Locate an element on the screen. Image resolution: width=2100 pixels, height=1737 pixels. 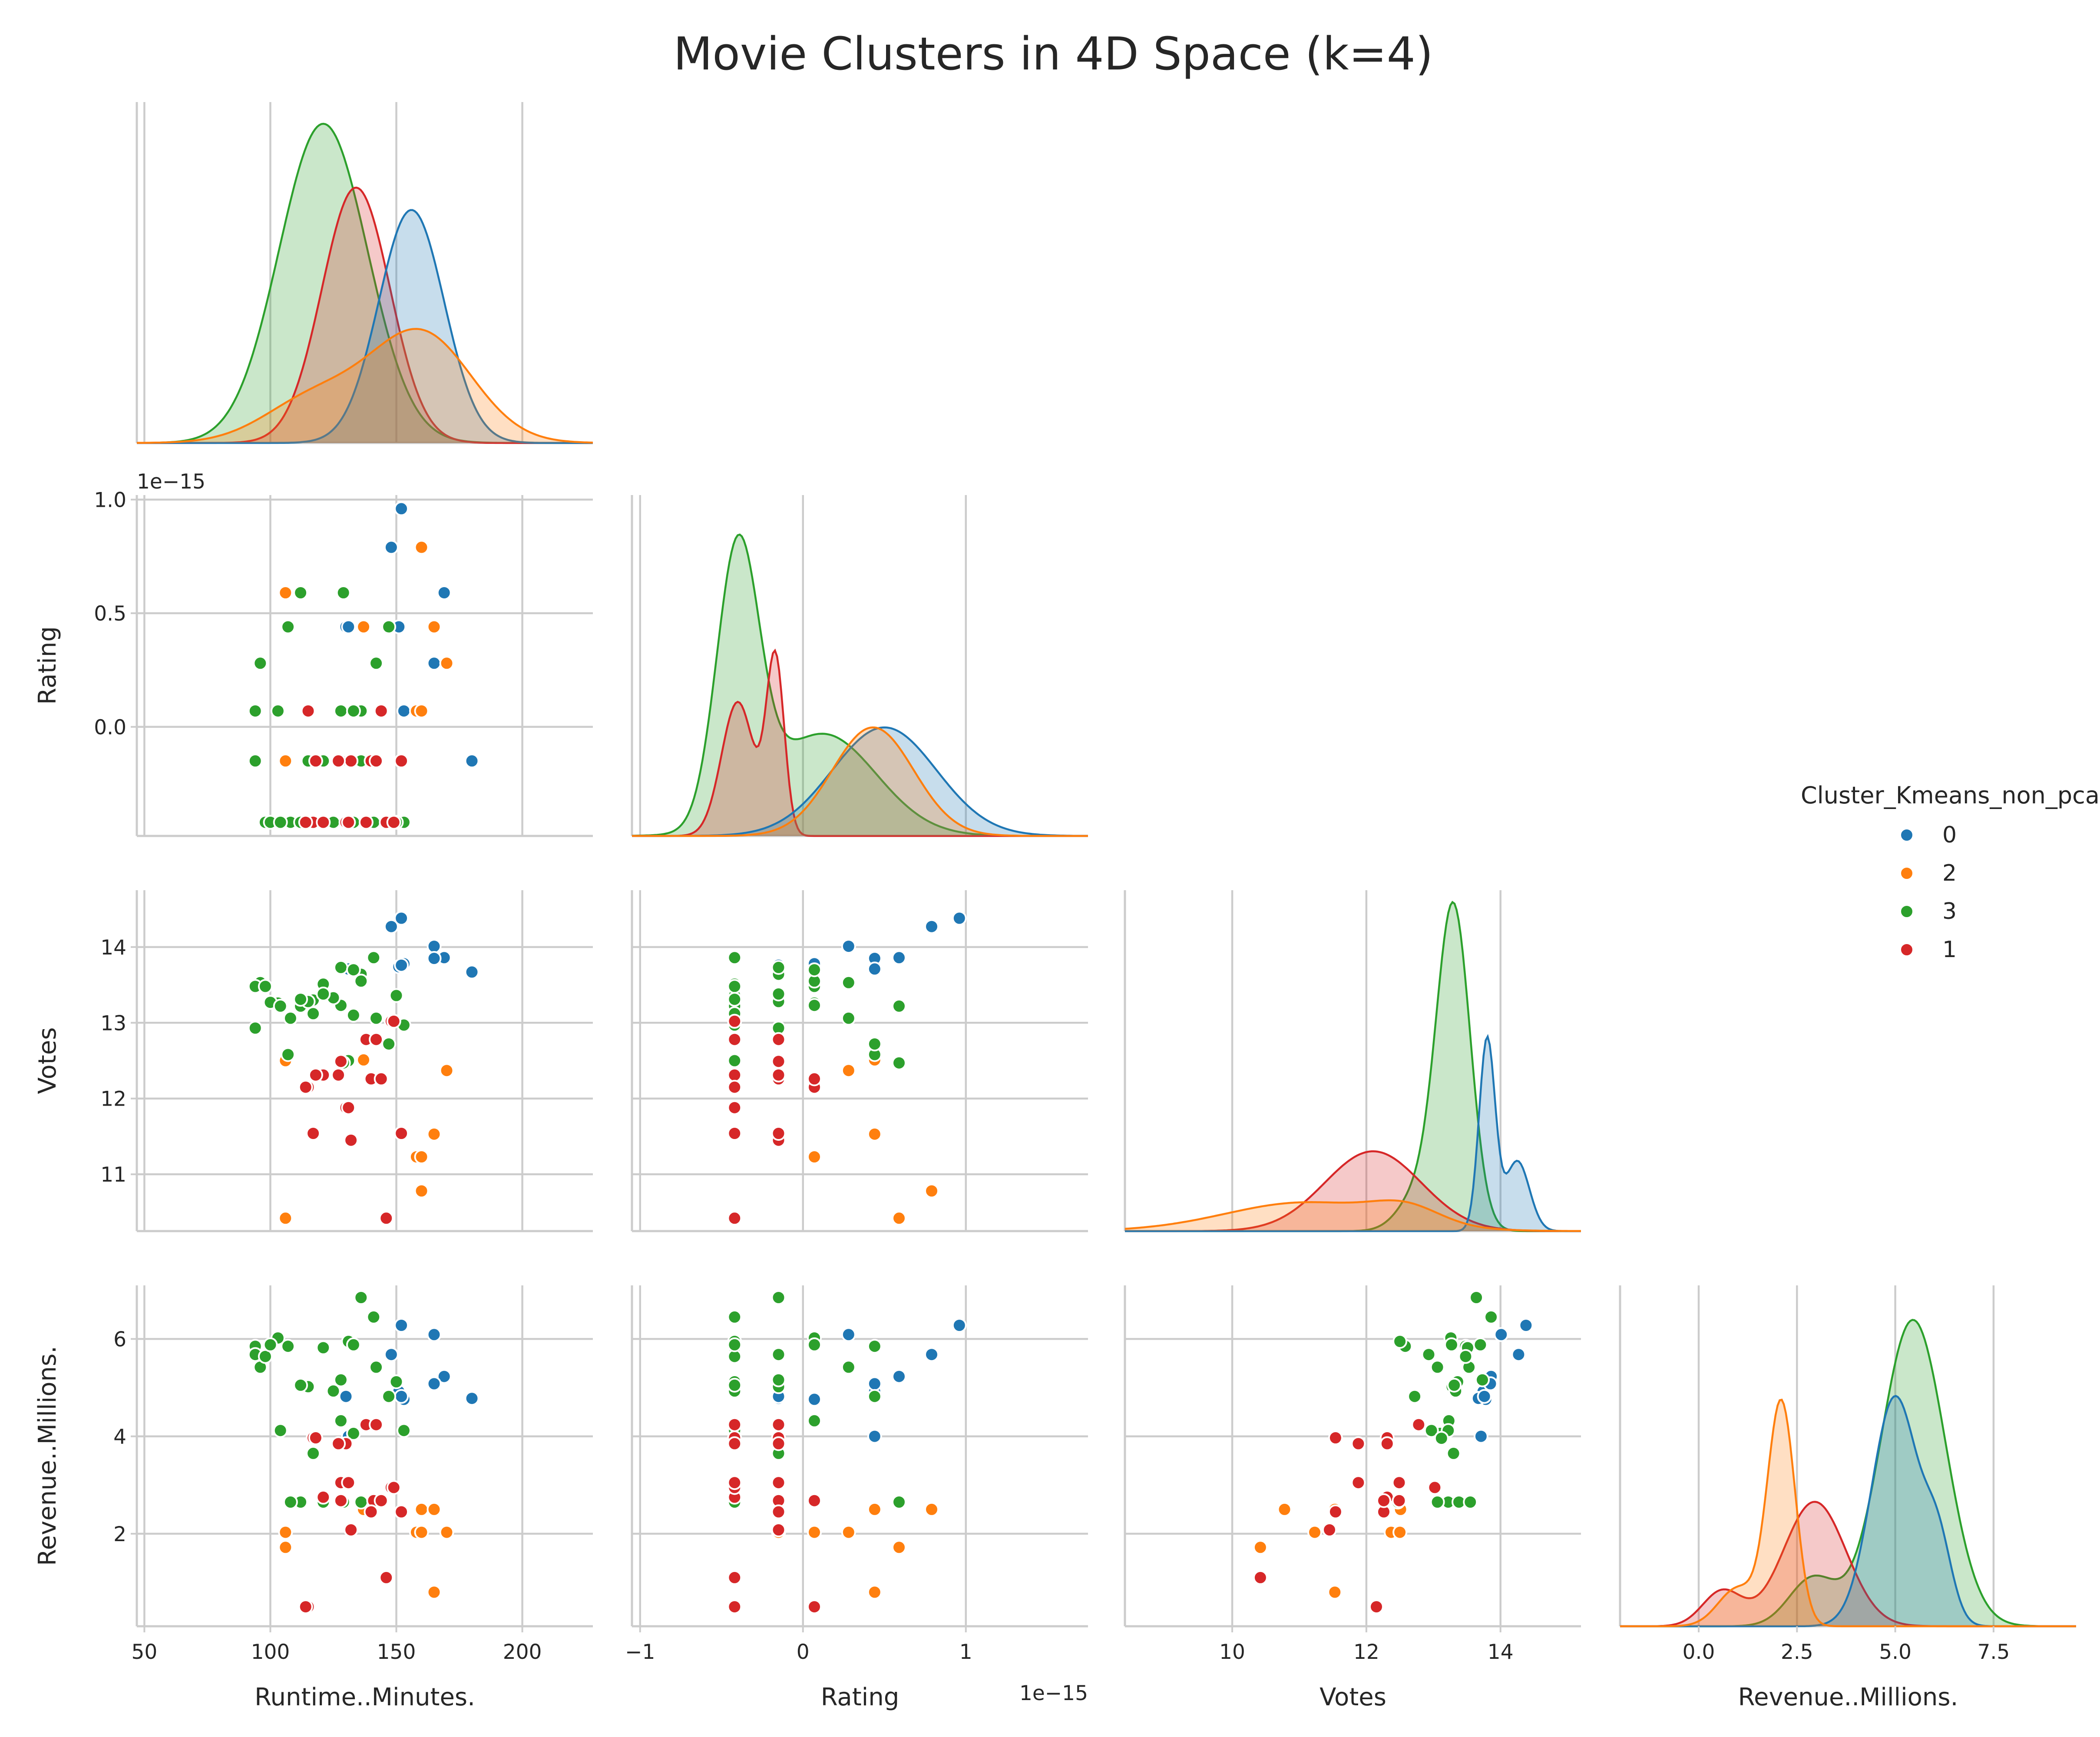
x-tick-label: 200 is located at coordinates (522, 1652).